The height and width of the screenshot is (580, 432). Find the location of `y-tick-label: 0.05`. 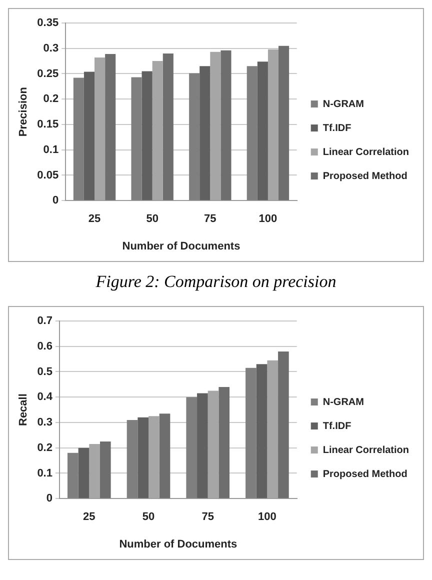

y-tick-label: 0.05 is located at coordinates (48, 175).